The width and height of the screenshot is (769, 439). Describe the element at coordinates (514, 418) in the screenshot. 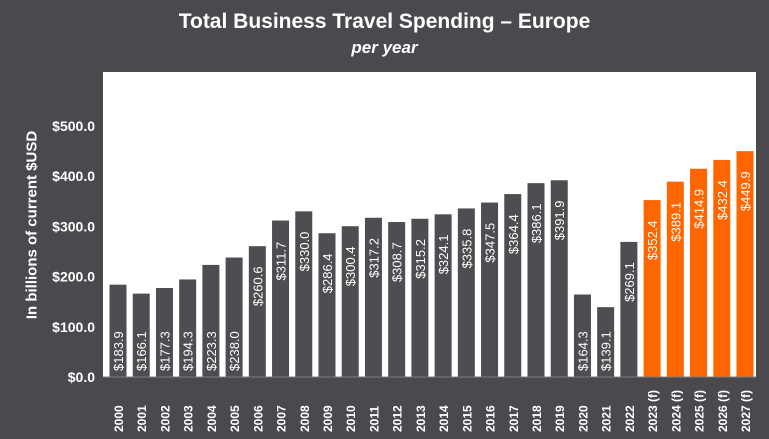

I see `x-tick-label: 2017` at that location.